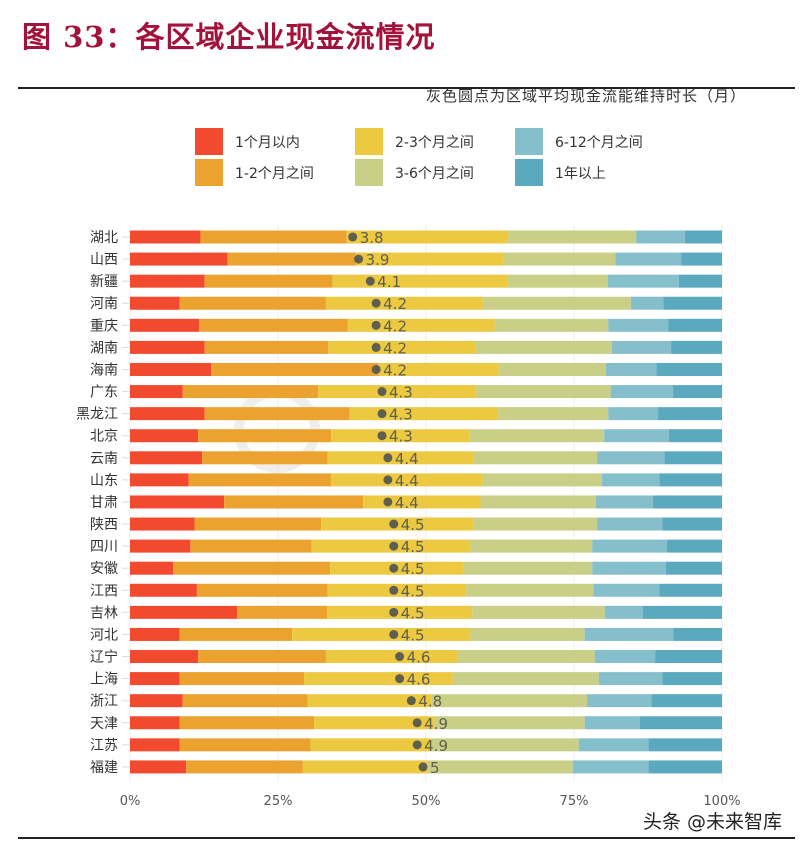 This screenshot has width=804, height=841. What do you see at coordinates (401, 393) in the screenshot?
I see `average-label: 4.3` at bounding box center [401, 393].